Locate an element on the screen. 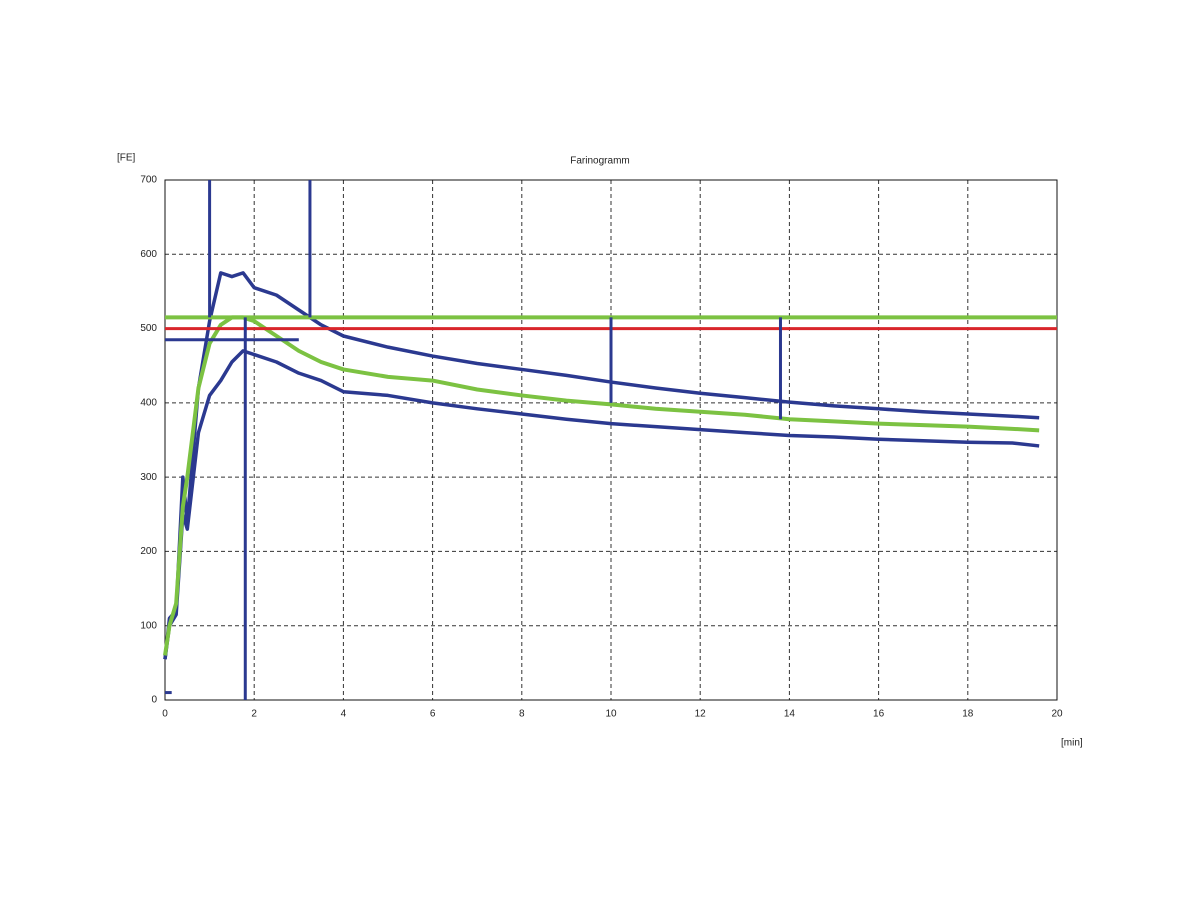 The width and height of the screenshot is (1200, 900). y-tick-label: 500 is located at coordinates (148, 328).